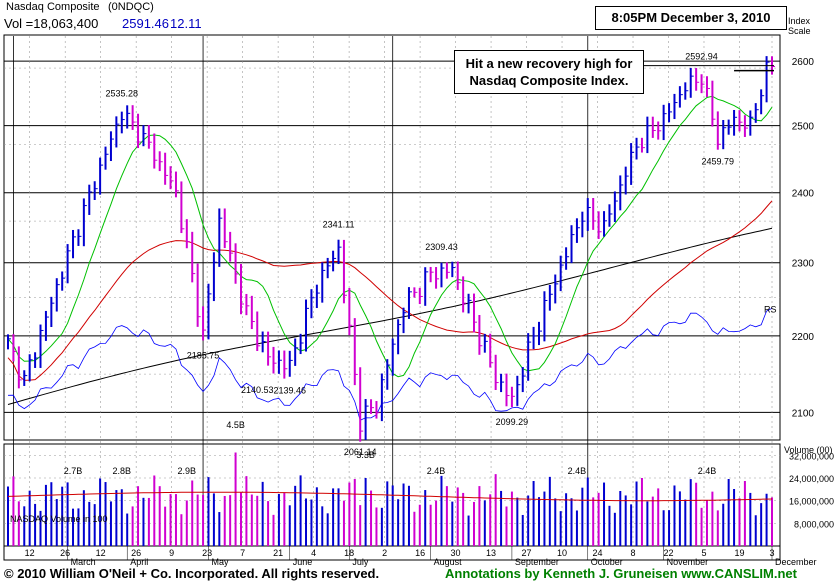 This screenshot has height=584, width=840. I want to click on annotation-line-1: Hit a new recovery high for, so click(549, 63).